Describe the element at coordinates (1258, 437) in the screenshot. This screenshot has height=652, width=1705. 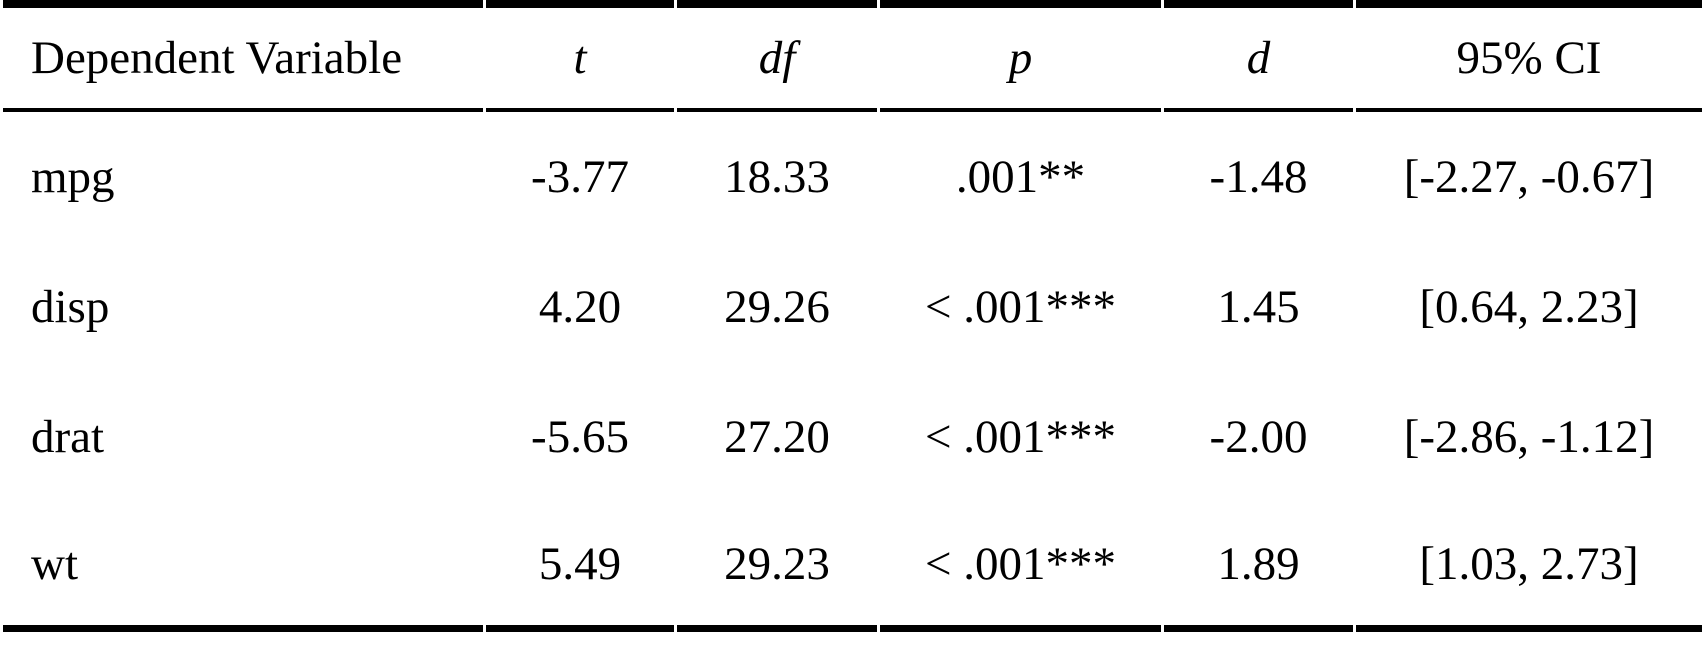
I see `cell-d: -2.00` at that location.